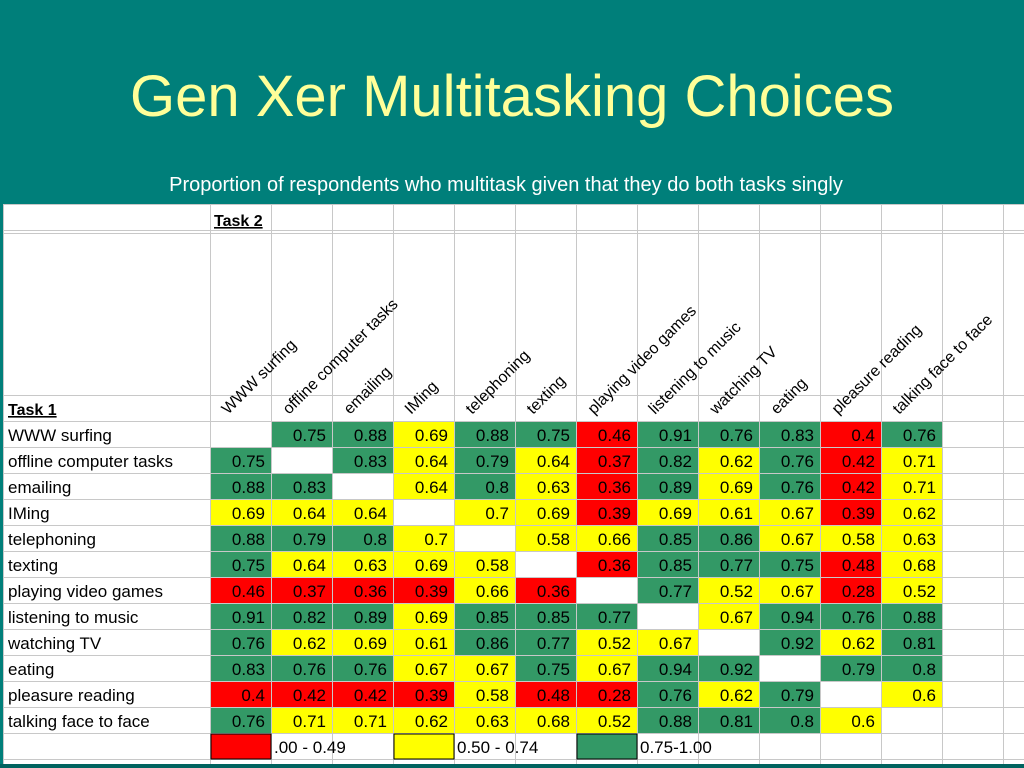 The width and height of the screenshot is (1024, 768). I want to click on cell-value: 0.63, so click(370, 565).